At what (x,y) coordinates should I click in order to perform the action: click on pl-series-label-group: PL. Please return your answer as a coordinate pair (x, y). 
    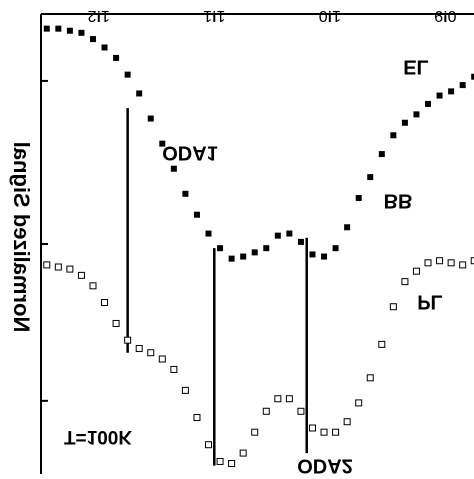
    Looking at the image, I should click on (430, 302).